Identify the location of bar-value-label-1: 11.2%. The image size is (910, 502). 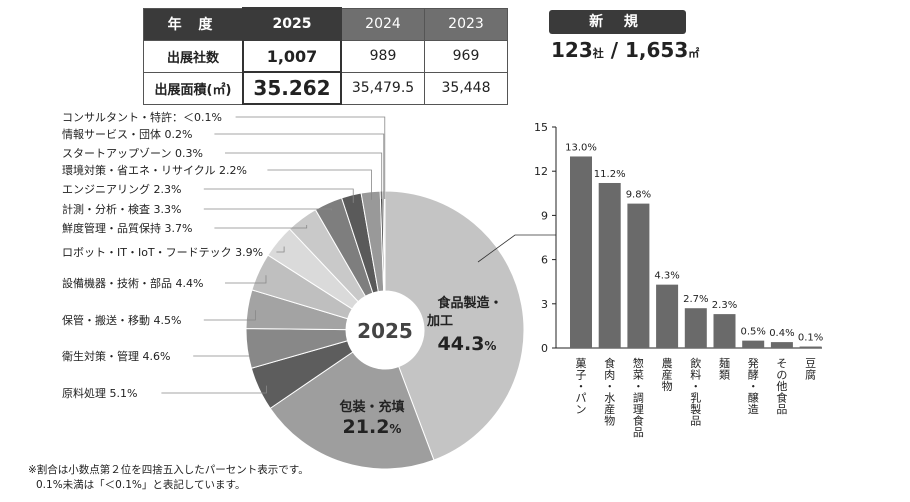
(610, 174).